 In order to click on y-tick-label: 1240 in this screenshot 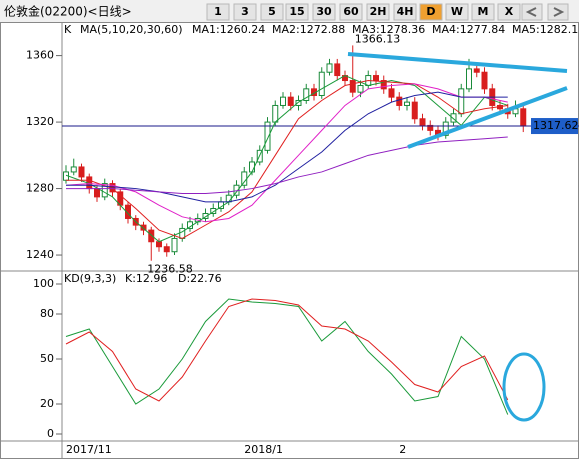, I will do `click(40, 254)`.